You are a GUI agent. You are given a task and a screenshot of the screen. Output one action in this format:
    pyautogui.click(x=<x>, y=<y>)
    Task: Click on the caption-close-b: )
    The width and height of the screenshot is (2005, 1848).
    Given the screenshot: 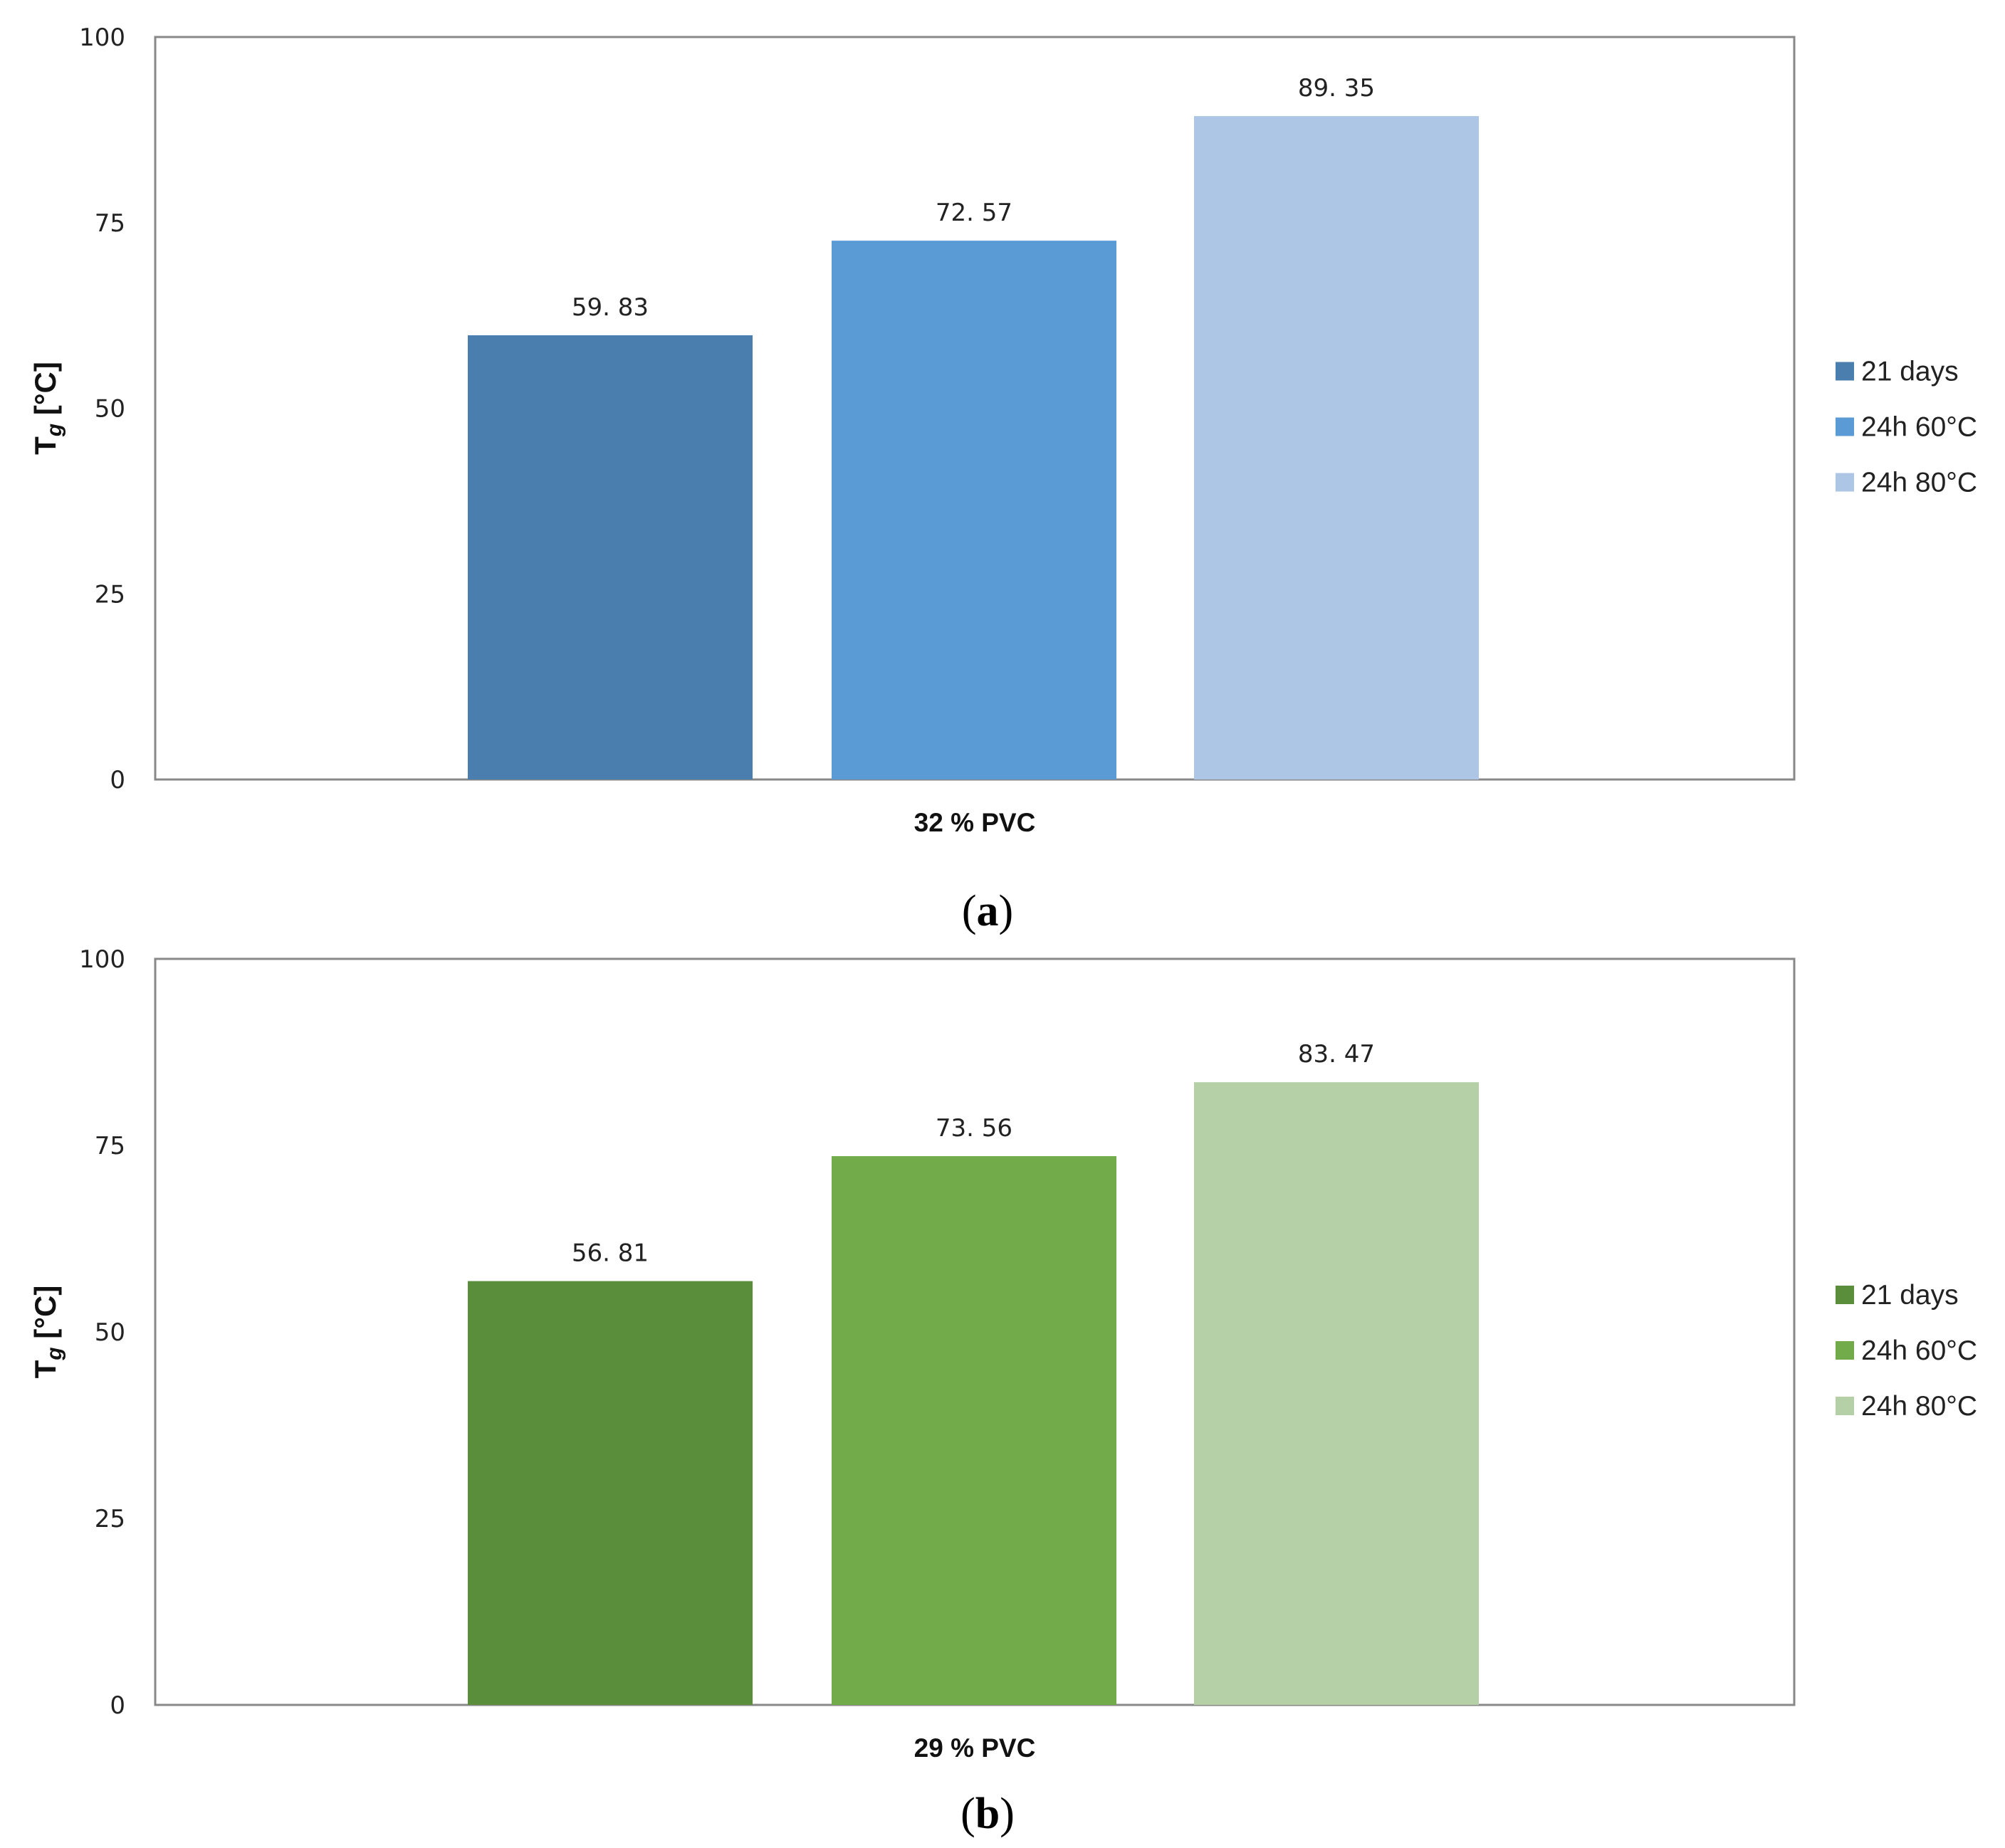 What is the action you would take?
    pyautogui.click(x=1008, y=1814)
    